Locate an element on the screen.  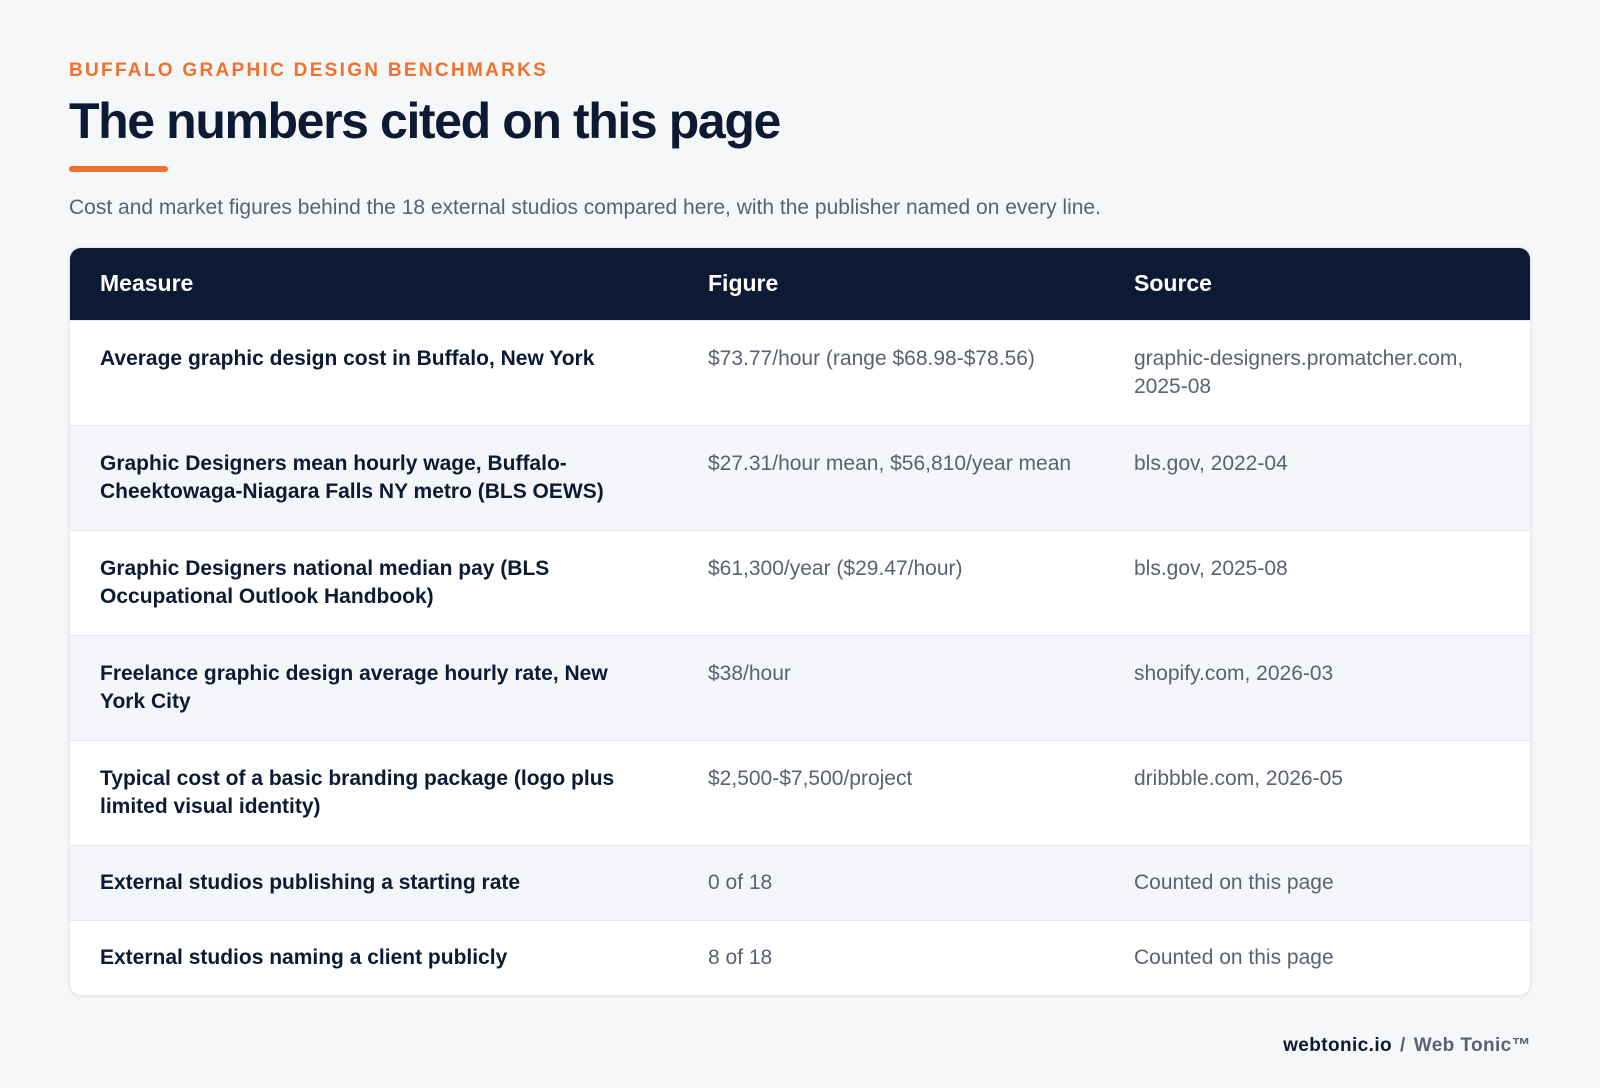
source-cell: dribbble.com, 2026-05 is located at coordinates (1238, 778).